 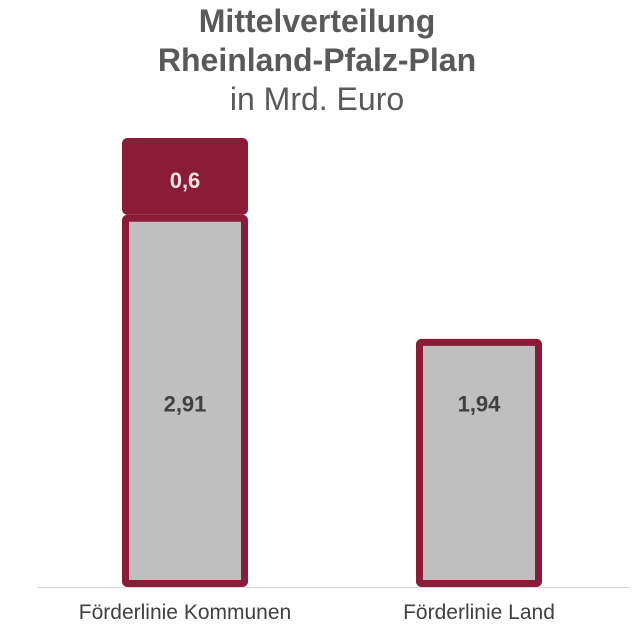 What do you see at coordinates (317, 21) in the screenshot?
I see `chart-title-line-1: Mittelverteilung` at bounding box center [317, 21].